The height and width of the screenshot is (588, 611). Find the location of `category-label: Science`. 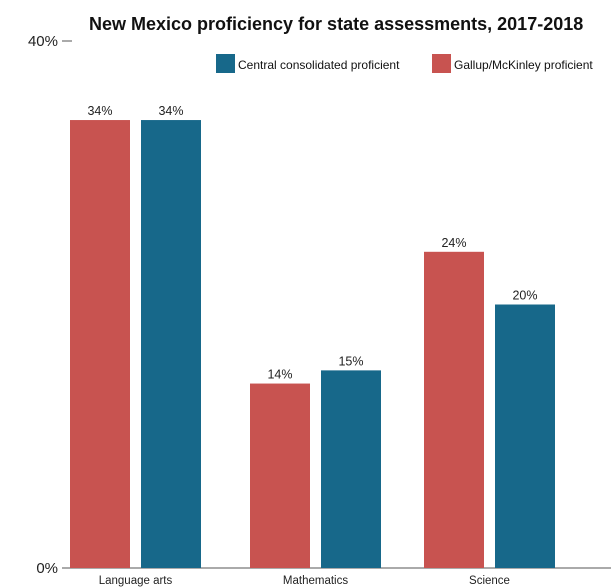

category-label: Science is located at coordinates (489, 581).